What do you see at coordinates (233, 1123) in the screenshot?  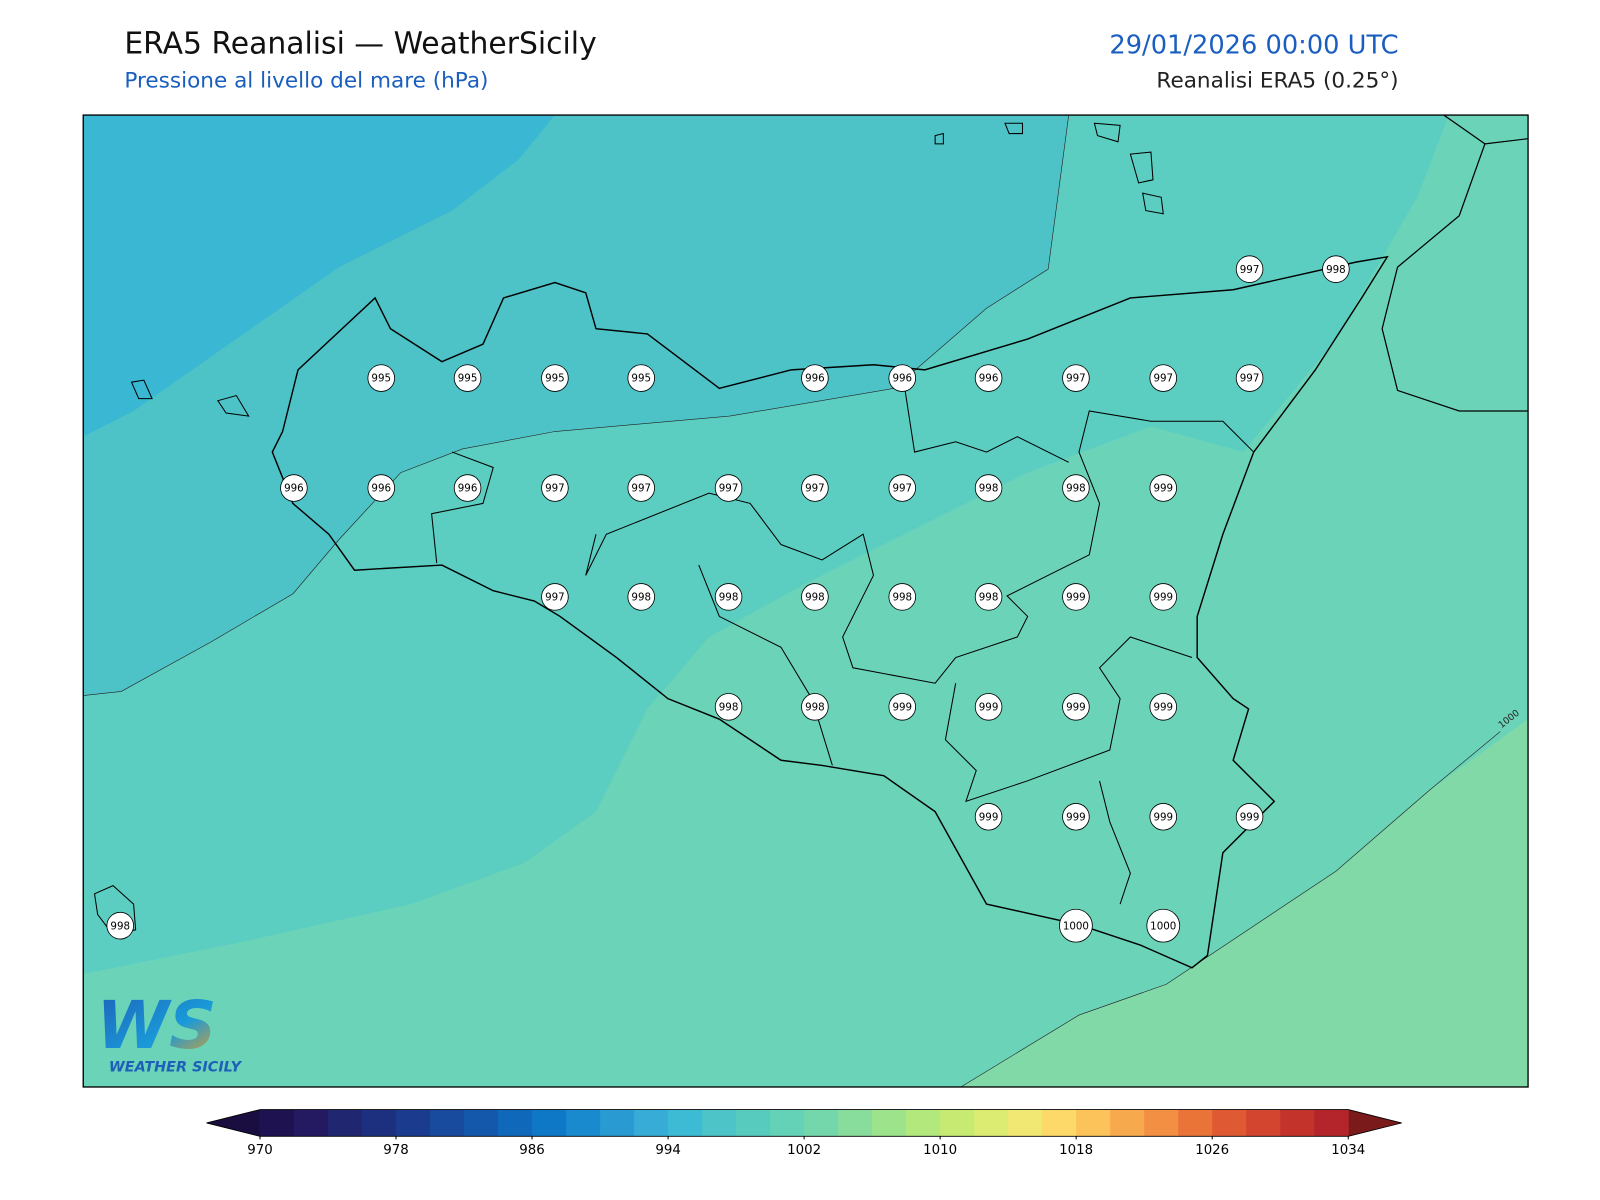 I see `colorbar-under` at bounding box center [233, 1123].